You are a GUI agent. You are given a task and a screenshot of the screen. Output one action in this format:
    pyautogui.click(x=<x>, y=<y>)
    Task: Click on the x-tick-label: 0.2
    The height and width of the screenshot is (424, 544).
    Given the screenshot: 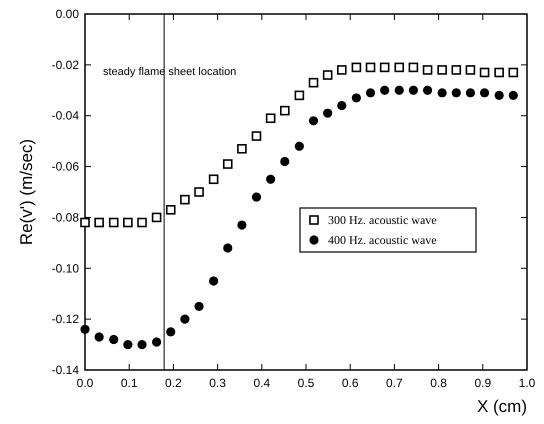 What is the action you would take?
    pyautogui.click(x=173, y=383)
    